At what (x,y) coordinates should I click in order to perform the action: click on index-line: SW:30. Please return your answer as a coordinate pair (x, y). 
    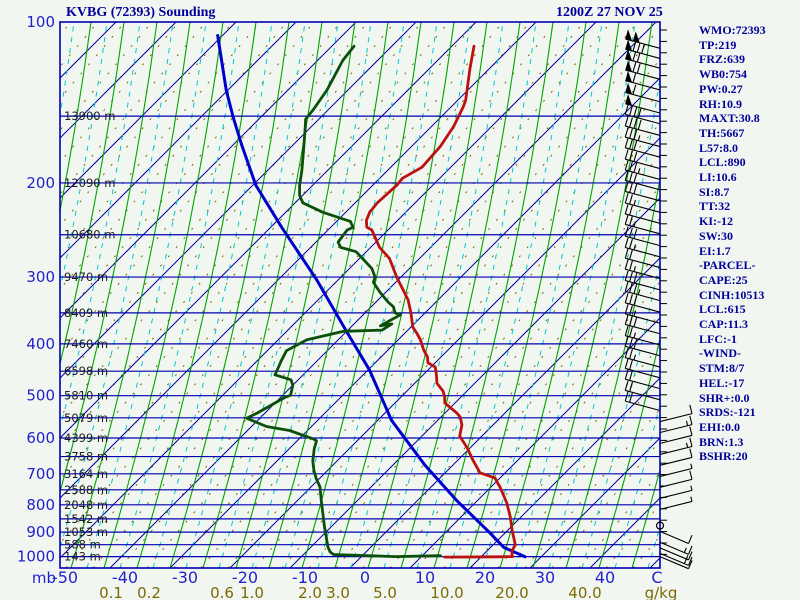
    Looking at the image, I should click on (716, 235).